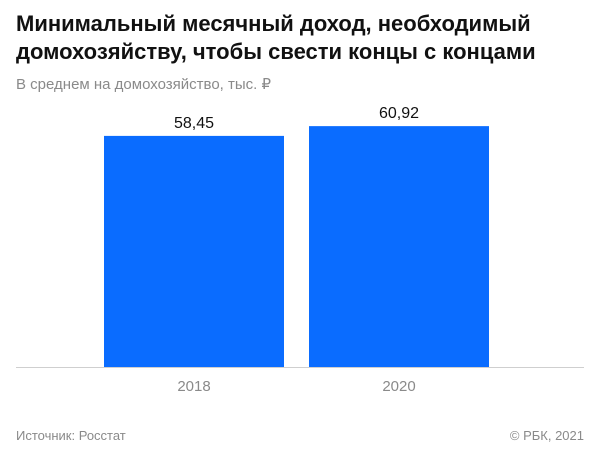 Image resolution: width=600 pixels, height=460 pixels. What do you see at coordinates (399, 113) in the screenshot?
I see `bar-value-label-2020: 60,92` at bounding box center [399, 113].